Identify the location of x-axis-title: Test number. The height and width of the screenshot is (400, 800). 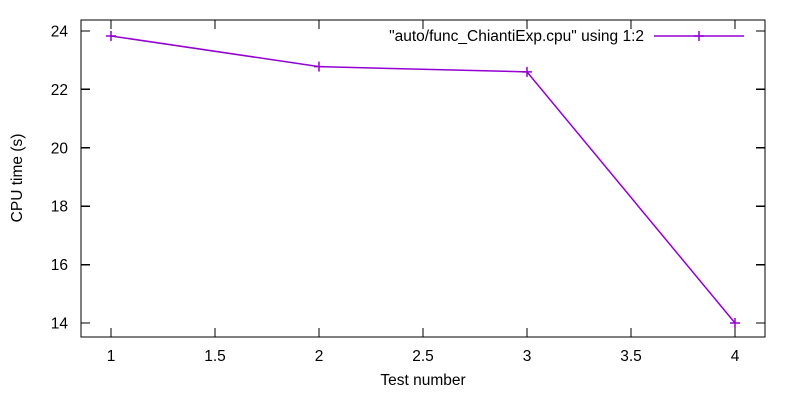
(422, 380).